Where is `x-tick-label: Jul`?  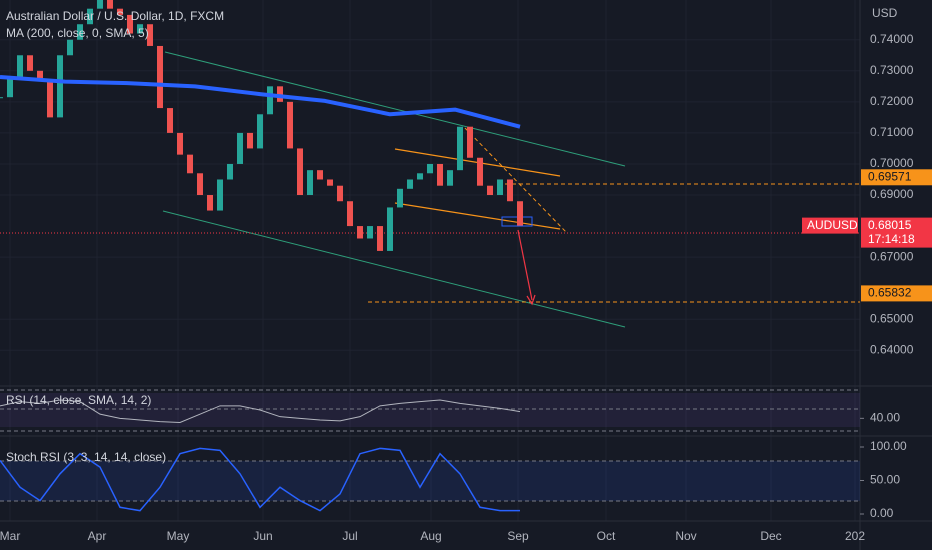
x-tick-label: Jul is located at coordinates (349, 536).